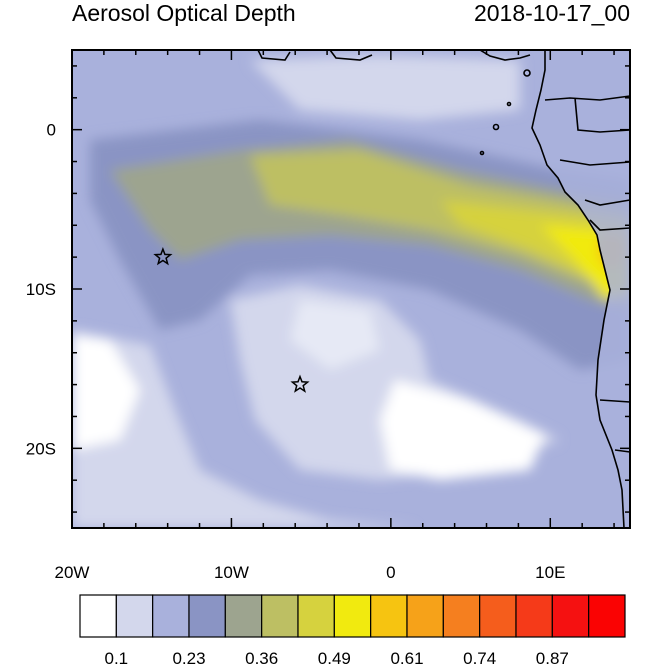  What do you see at coordinates (385, 87) in the screenshot?
I see `aod-low-region-north` at bounding box center [385, 87].